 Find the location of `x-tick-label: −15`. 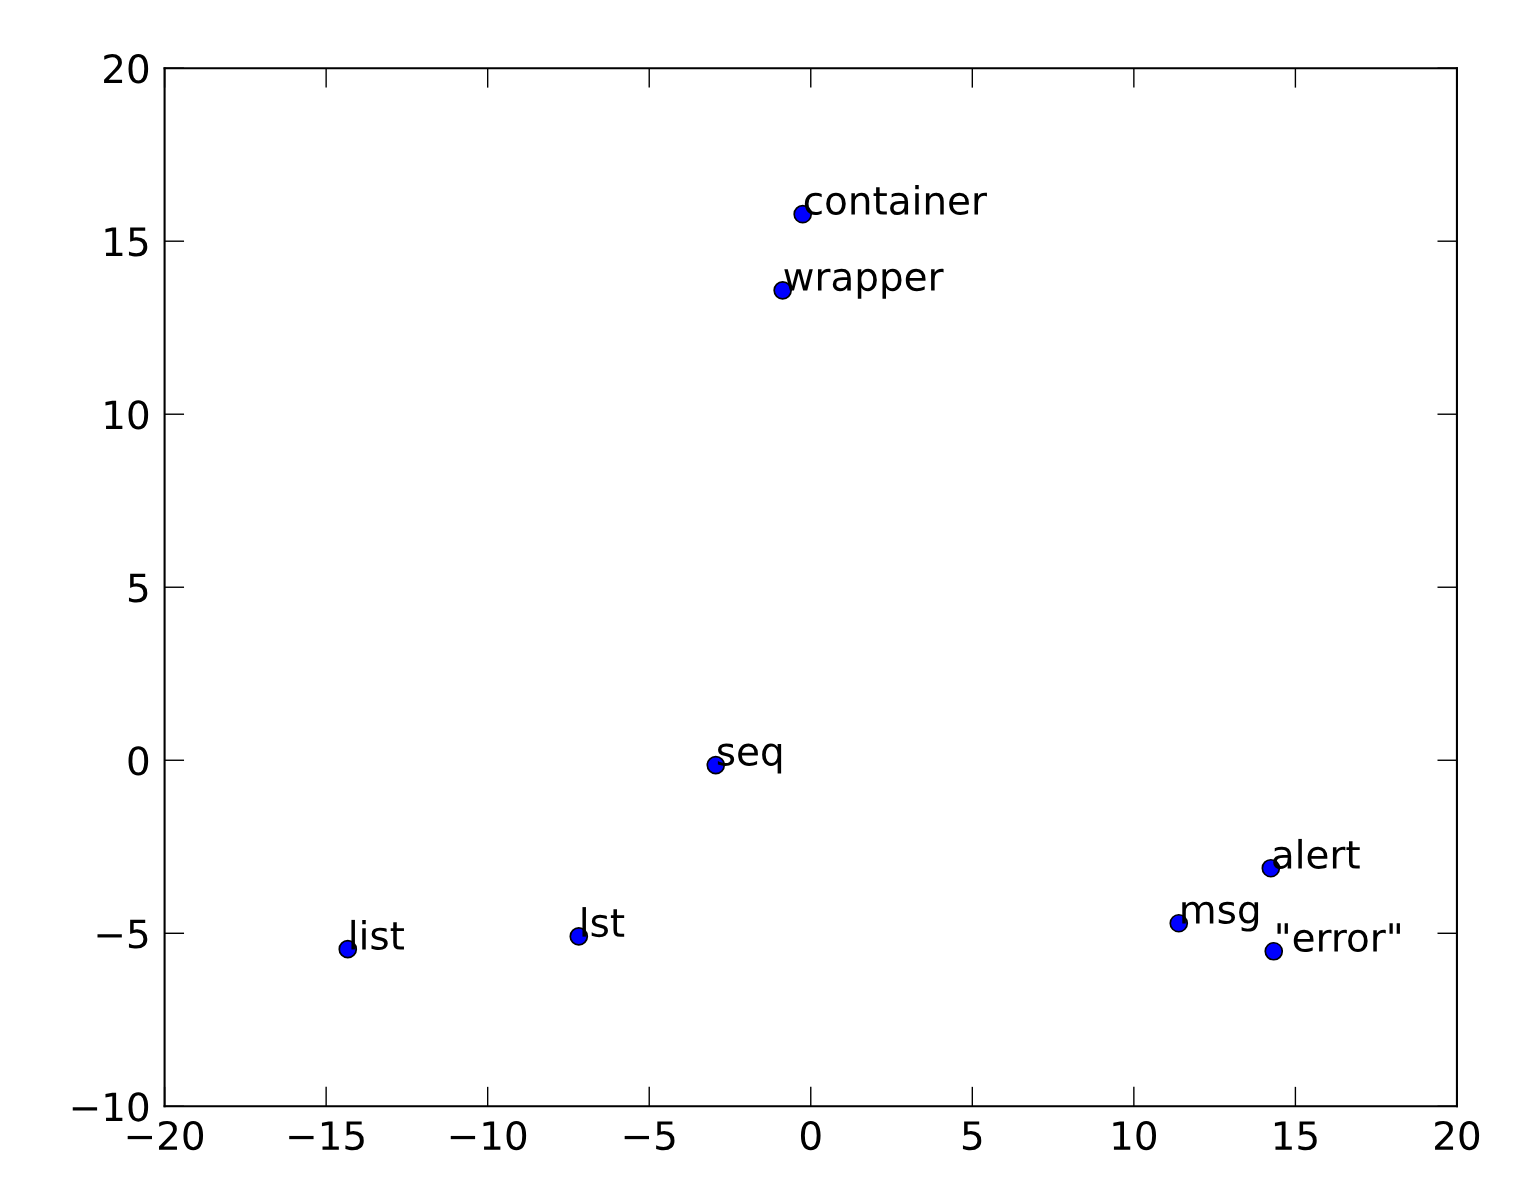

x-tick-label: −15 is located at coordinates (326, 1136).